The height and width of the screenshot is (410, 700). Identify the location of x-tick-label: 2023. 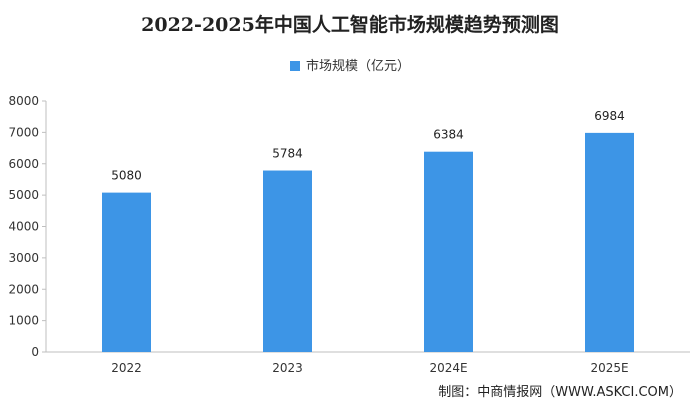
(287, 368).